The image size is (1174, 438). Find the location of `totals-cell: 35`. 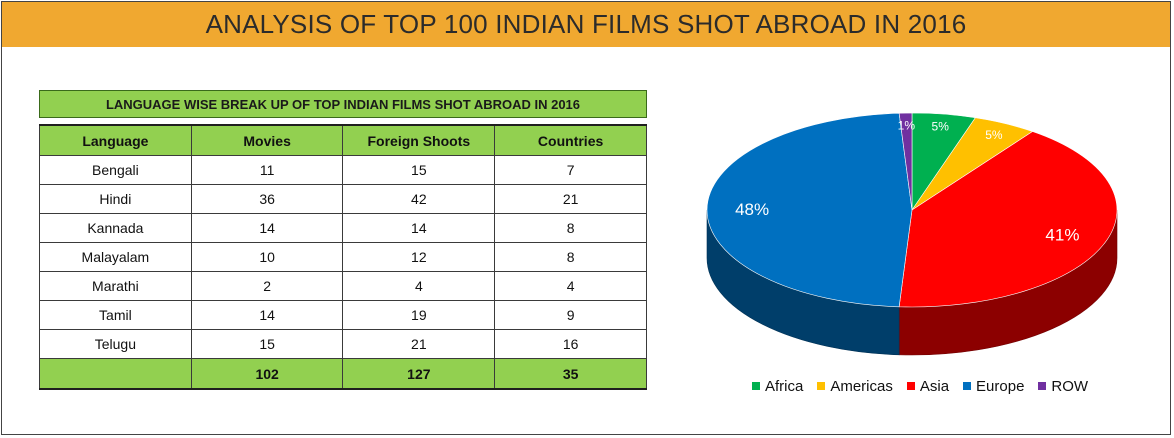

totals-cell: 35 is located at coordinates (570, 374).